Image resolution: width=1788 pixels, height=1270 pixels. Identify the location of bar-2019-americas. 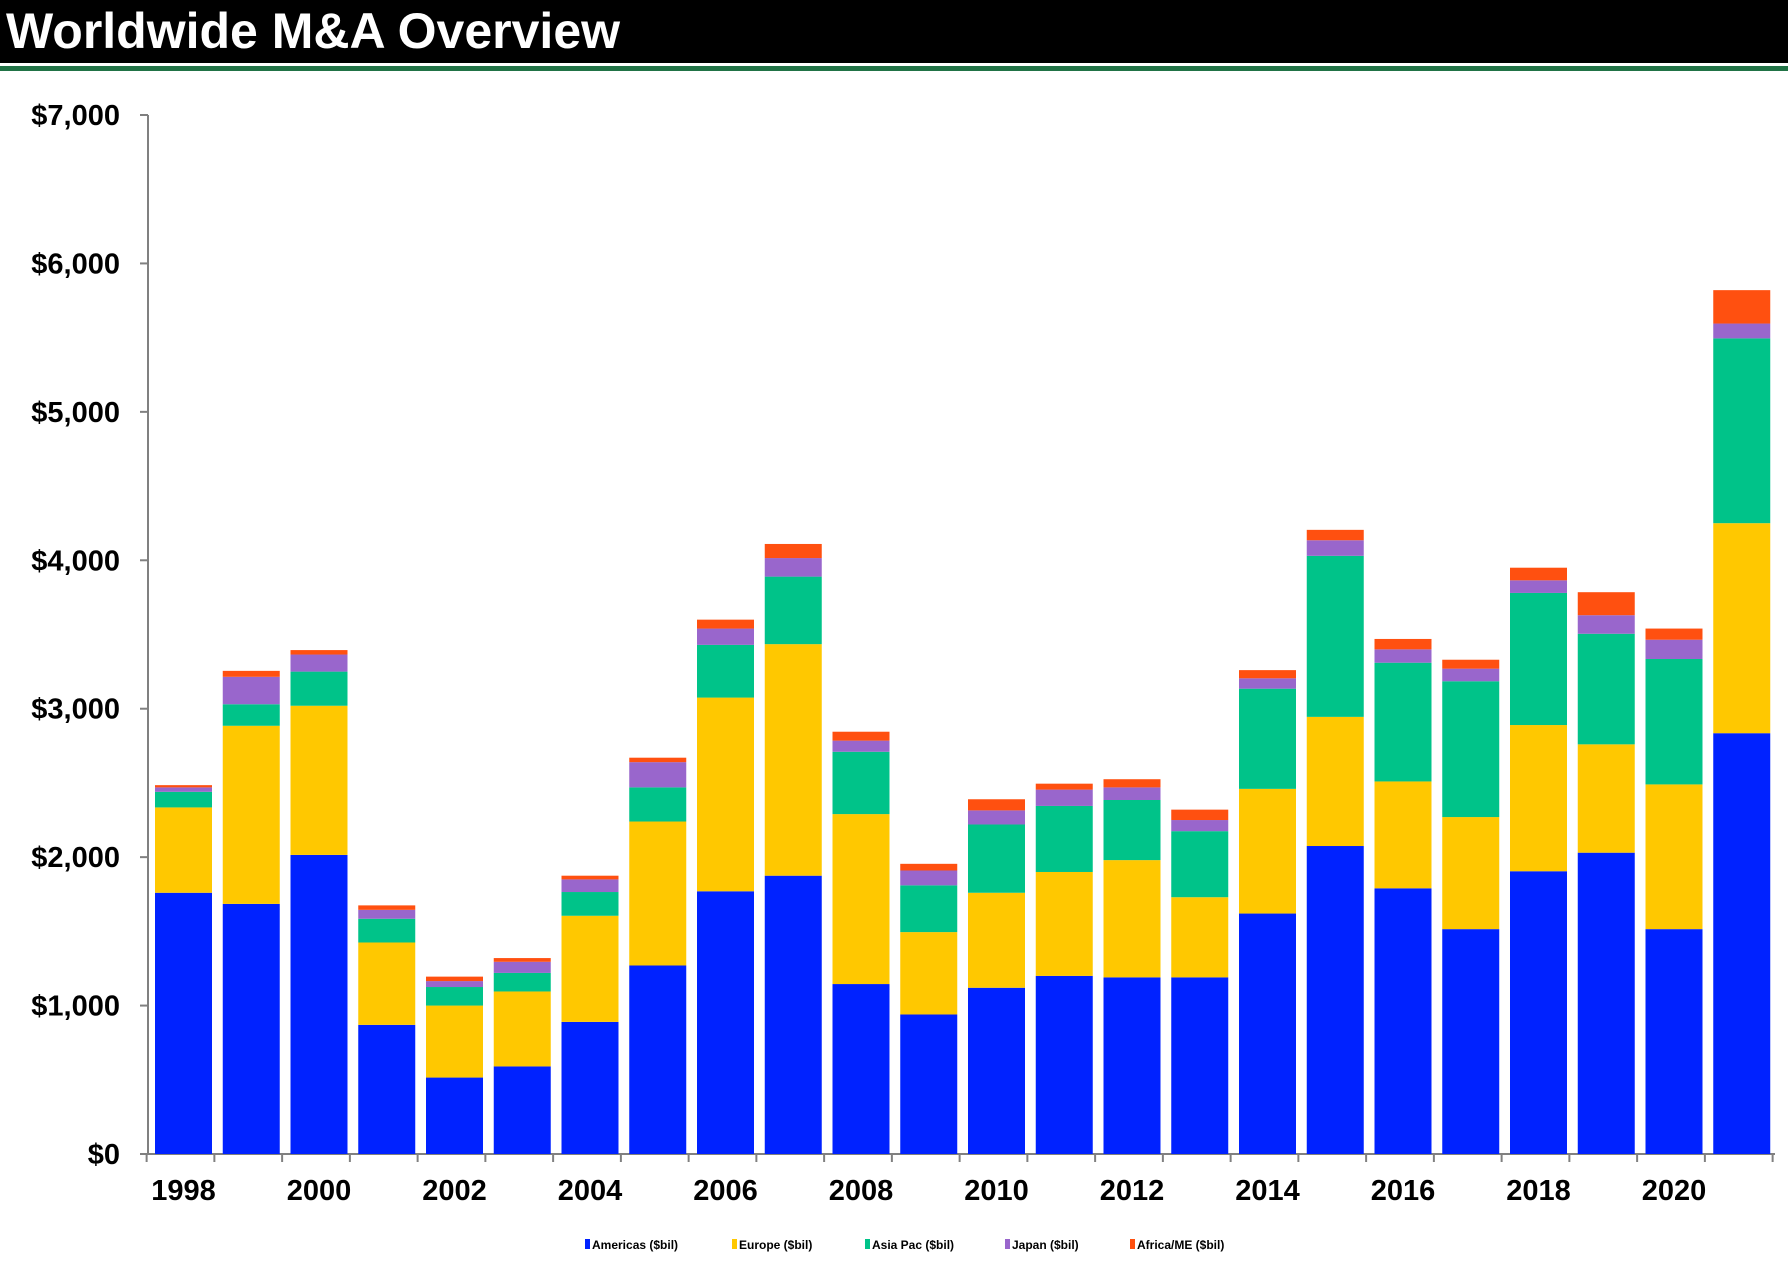
(1606, 1003).